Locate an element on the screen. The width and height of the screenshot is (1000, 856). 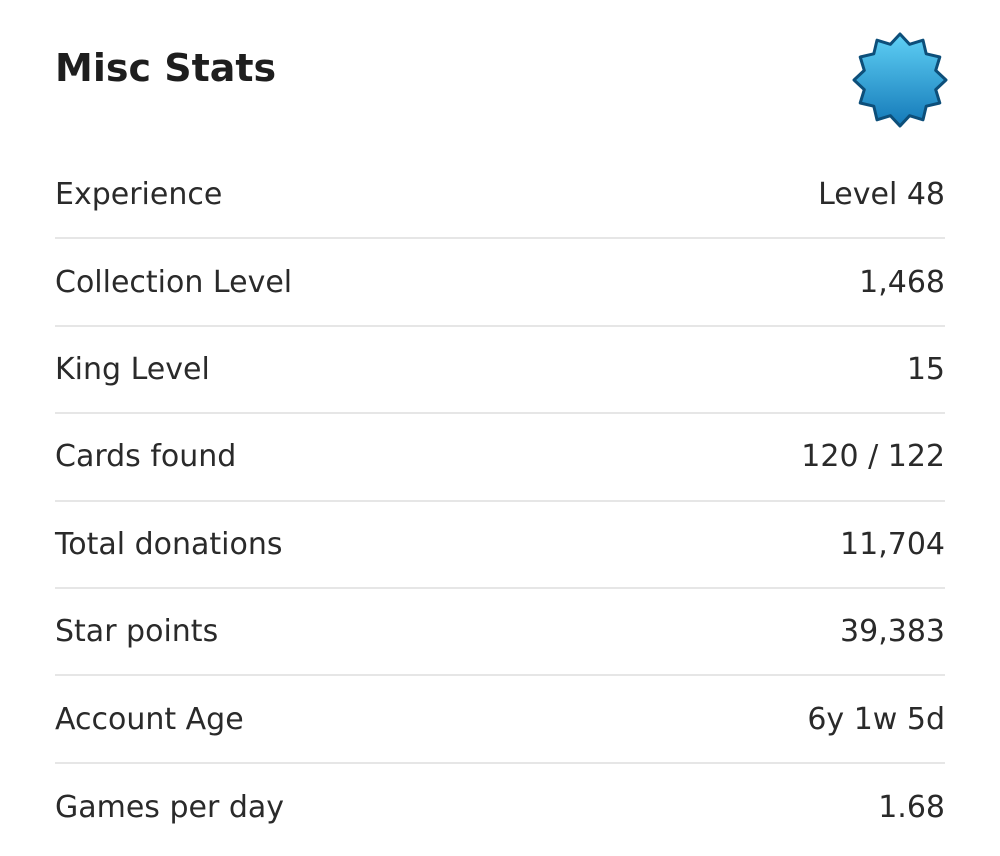
stat-label: Account Age is located at coordinates (149, 719).